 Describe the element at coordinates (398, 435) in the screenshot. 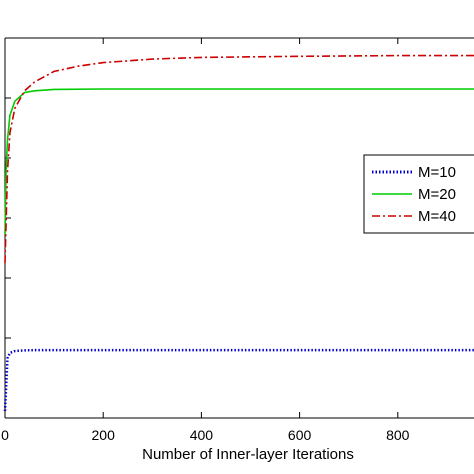

I see `x-tick-label: 800` at that location.